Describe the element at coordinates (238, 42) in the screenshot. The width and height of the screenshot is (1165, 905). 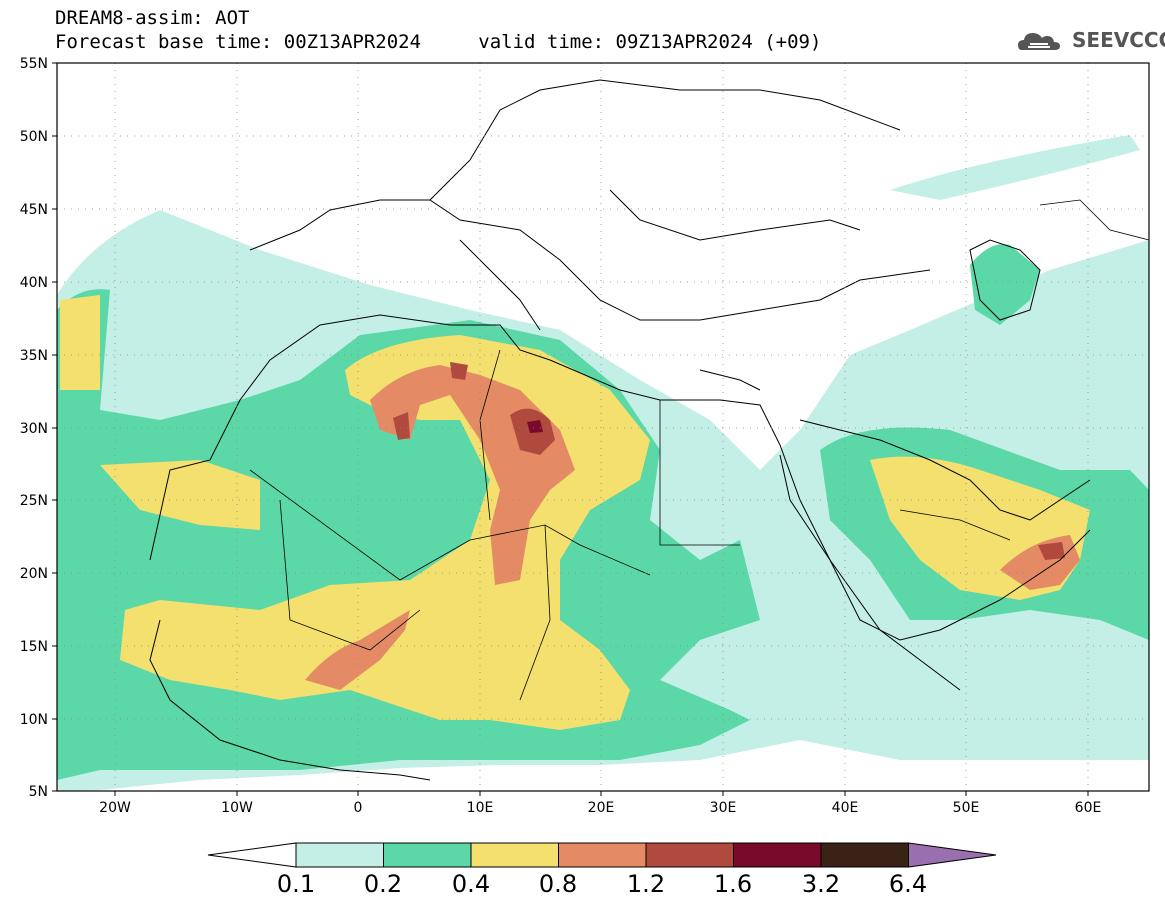
I see `forecast-base-time: Forecast base time: 00Z13APR2024` at that location.